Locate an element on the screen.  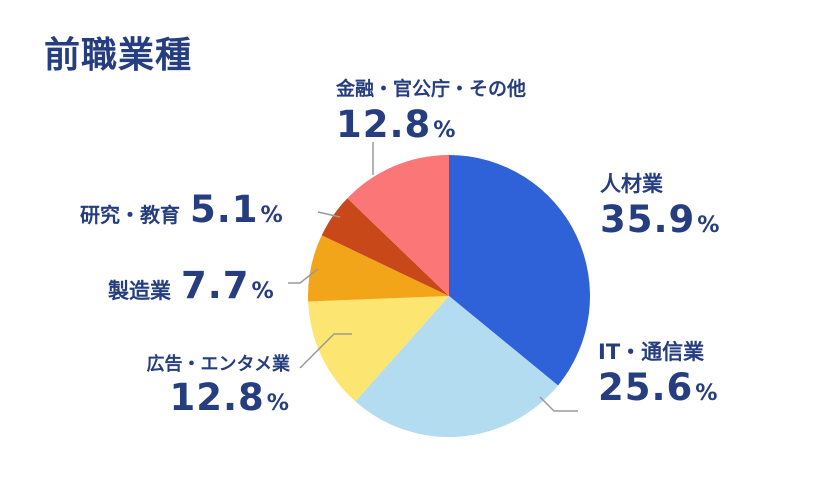
label-it-value: 25.6% is located at coordinates (658, 387).